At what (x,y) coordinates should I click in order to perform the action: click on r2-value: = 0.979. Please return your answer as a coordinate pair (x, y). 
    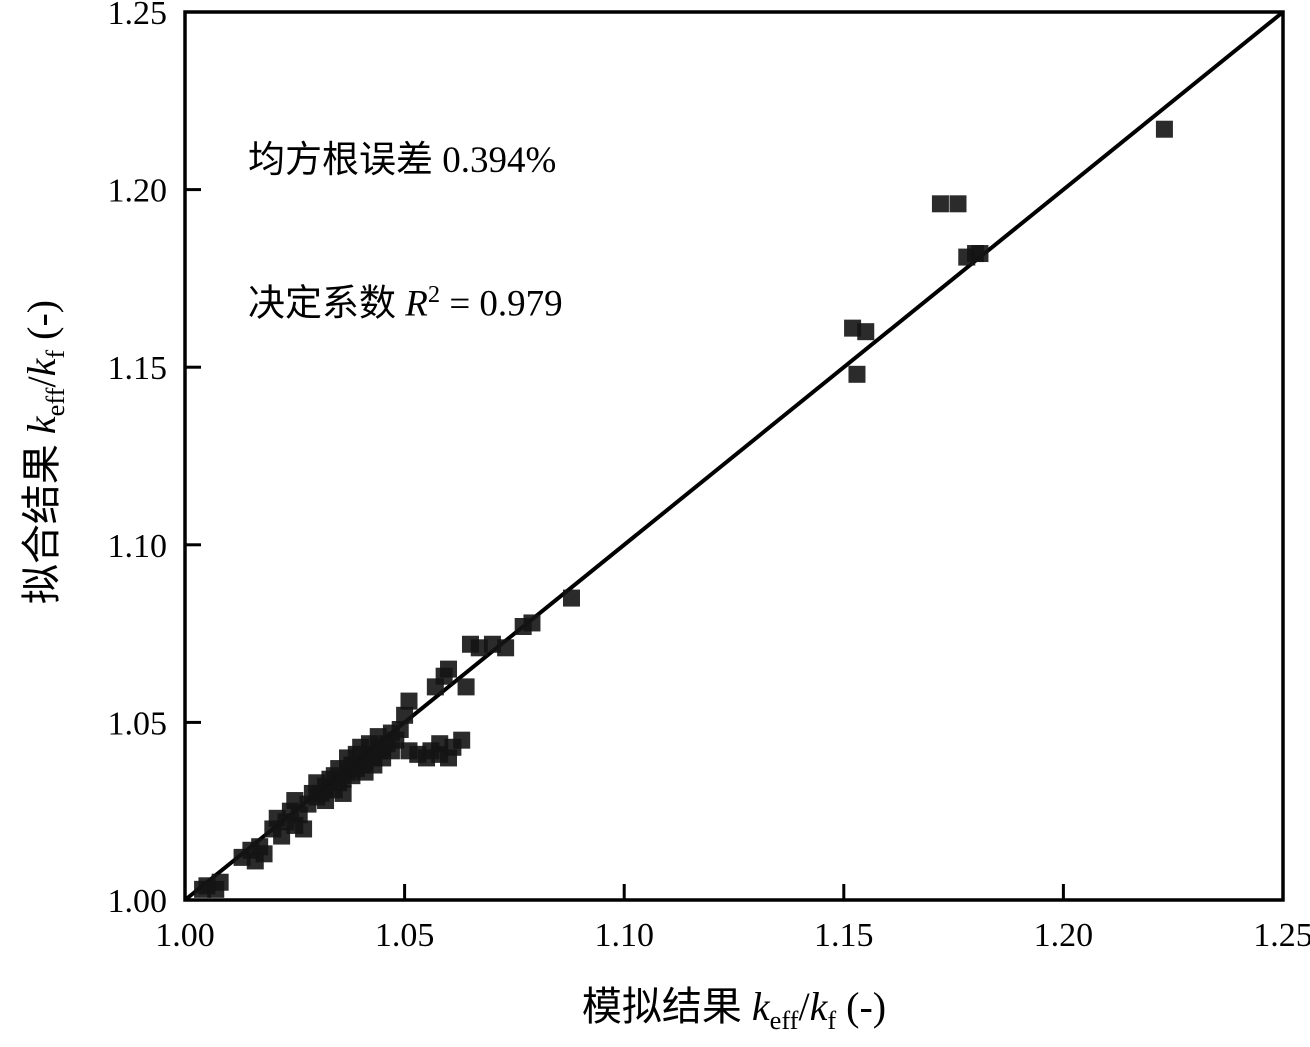
    Looking at the image, I should click on (501, 304).